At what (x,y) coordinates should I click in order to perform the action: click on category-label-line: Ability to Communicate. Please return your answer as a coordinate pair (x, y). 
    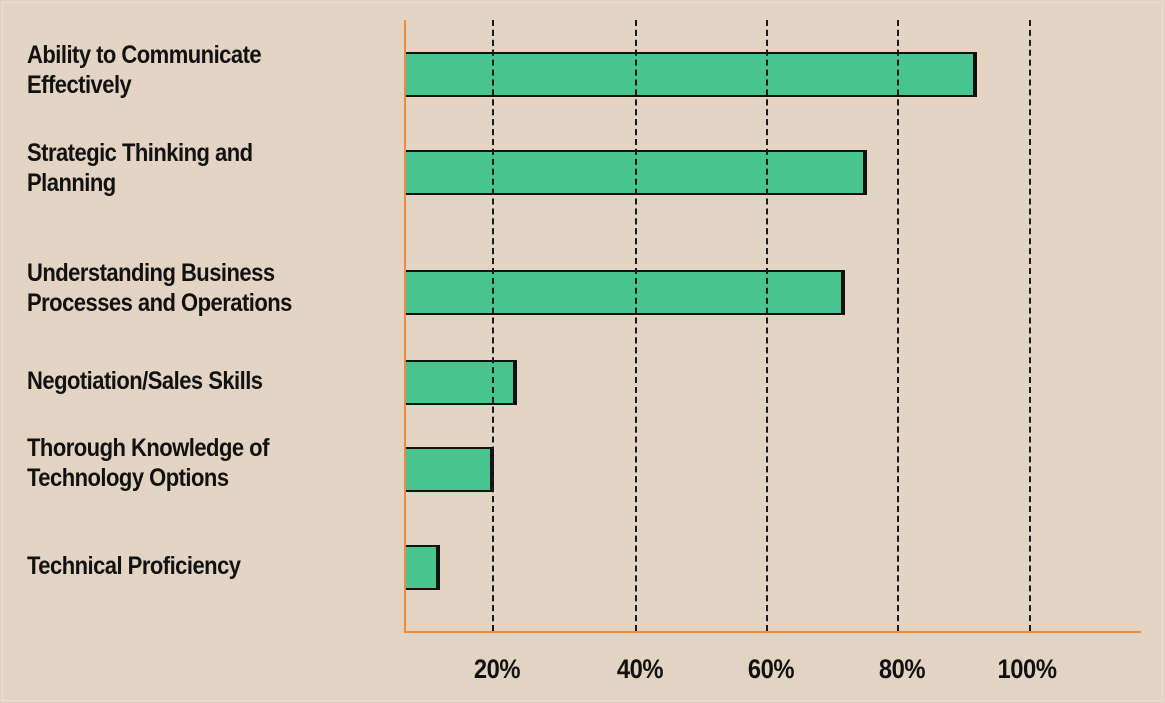
    Looking at the image, I should click on (144, 55).